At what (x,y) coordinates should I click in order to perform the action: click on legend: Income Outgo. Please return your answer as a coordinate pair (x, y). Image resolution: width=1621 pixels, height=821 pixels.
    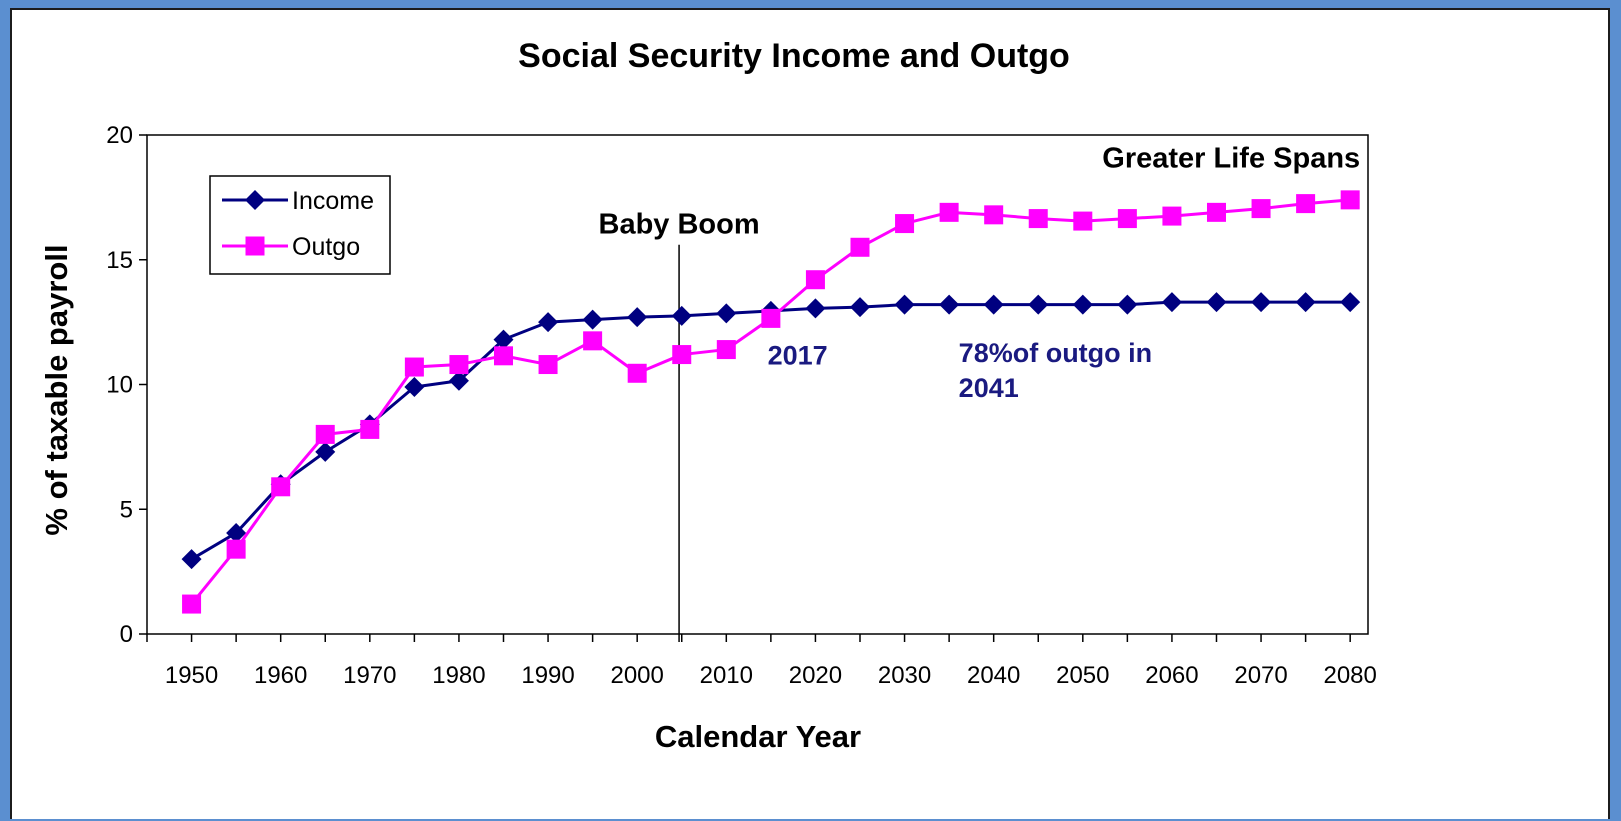
    Looking at the image, I should click on (300, 225).